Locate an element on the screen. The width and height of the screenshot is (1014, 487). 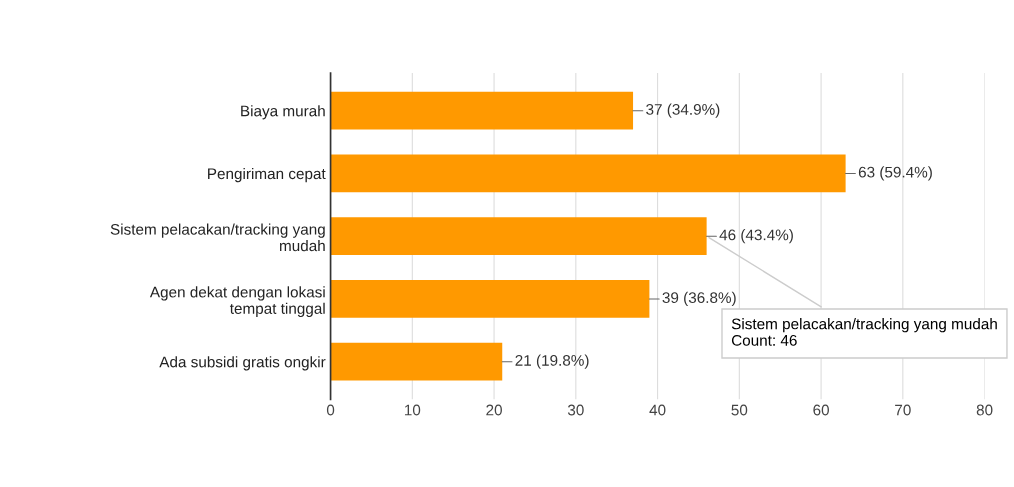
x-tick-label: 20 is located at coordinates (494, 410).